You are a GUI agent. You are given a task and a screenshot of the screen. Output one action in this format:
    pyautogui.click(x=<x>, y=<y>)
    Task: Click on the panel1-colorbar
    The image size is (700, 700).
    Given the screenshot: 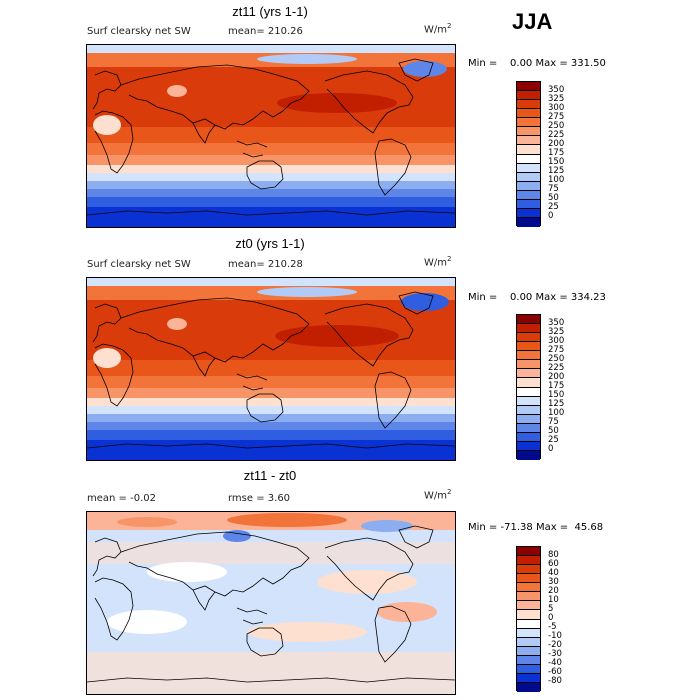 What is the action you would take?
    pyautogui.click(x=528, y=154)
    